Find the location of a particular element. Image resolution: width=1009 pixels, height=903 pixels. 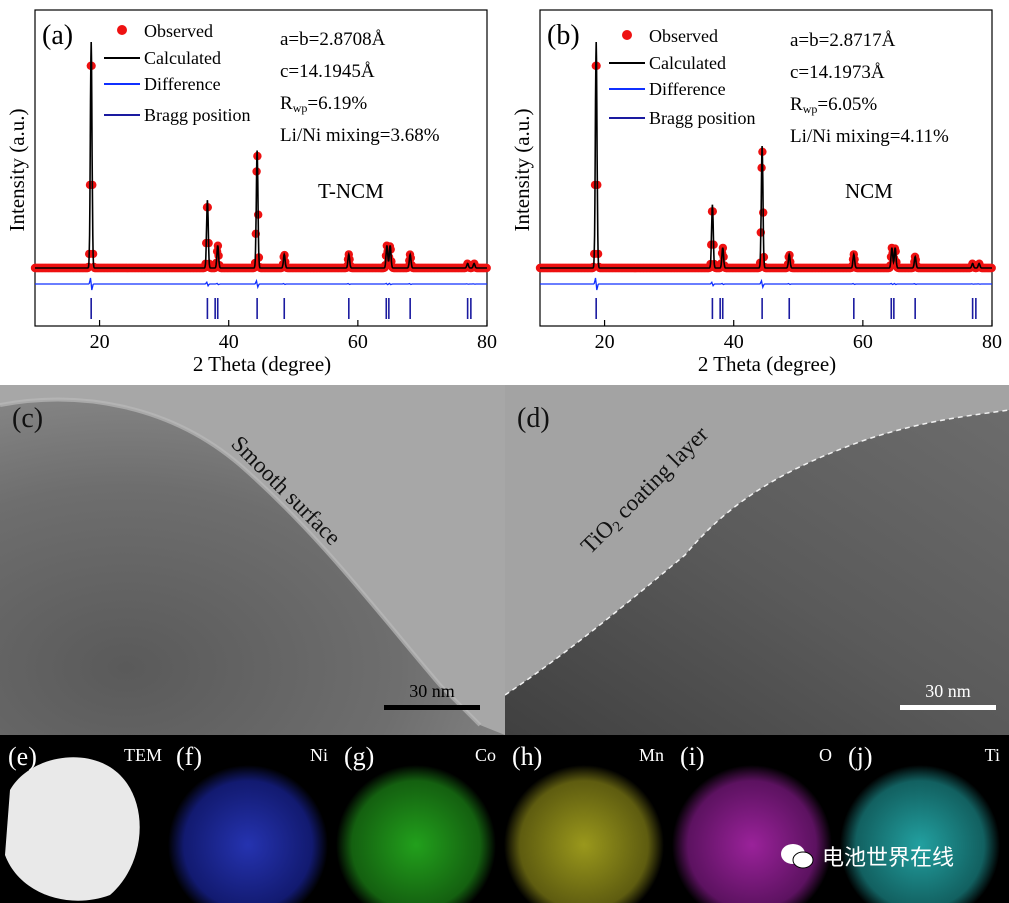

map-i-svg: (i) O is located at coordinates (756, 819).